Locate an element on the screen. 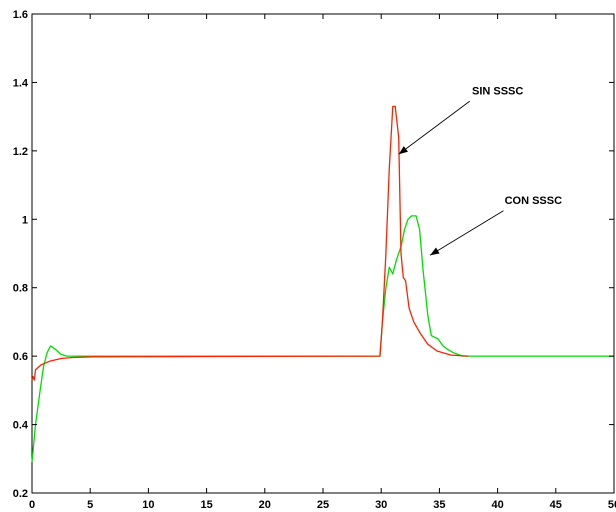  x-tick-label: 15 is located at coordinates (206, 505).